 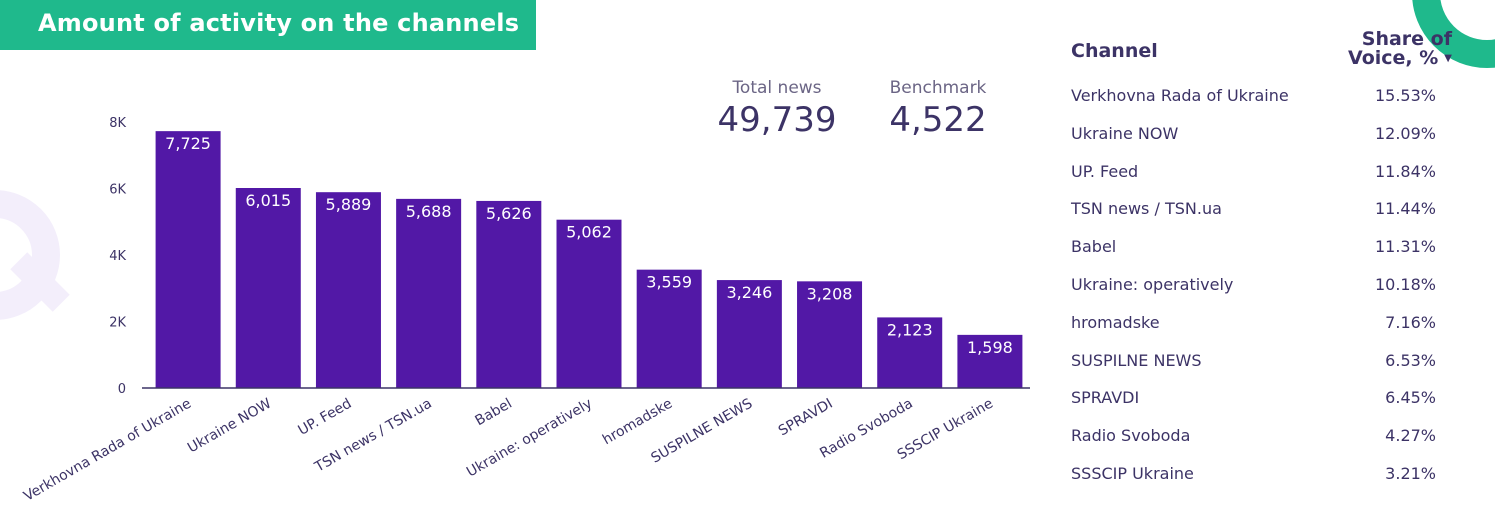 I want to click on y-tick-label: 6K, so click(x=117, y=190).